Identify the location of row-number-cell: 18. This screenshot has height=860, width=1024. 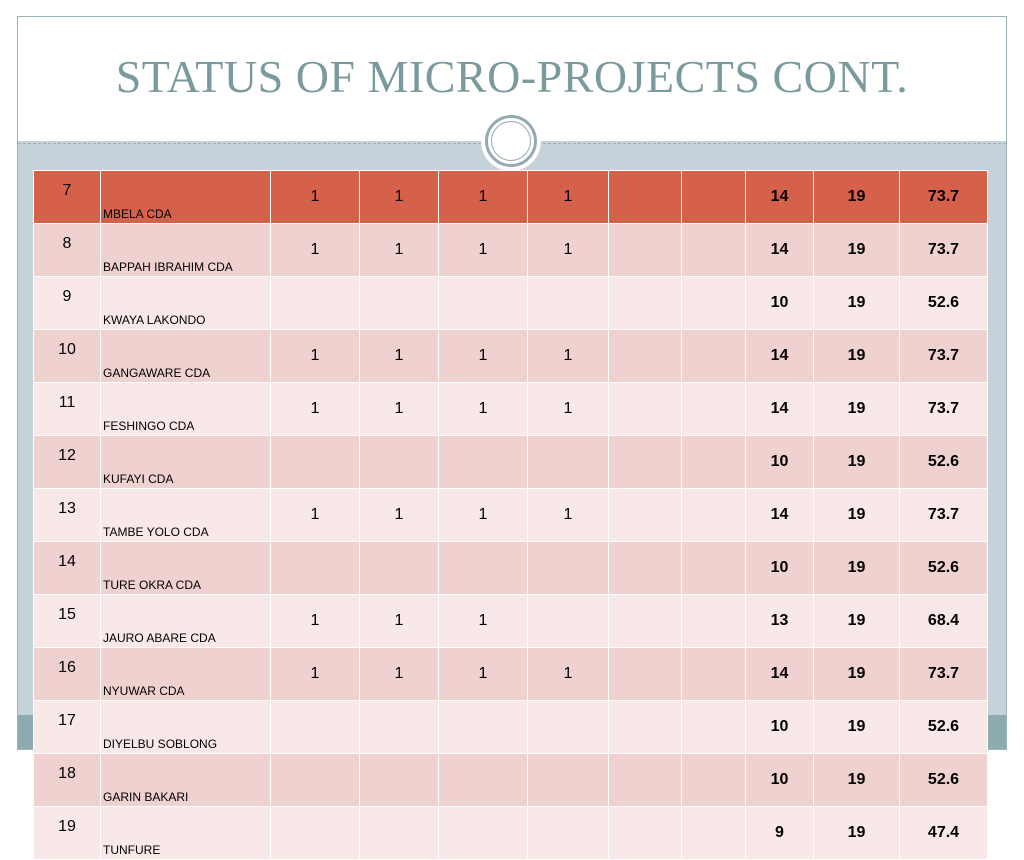
(67, 780).